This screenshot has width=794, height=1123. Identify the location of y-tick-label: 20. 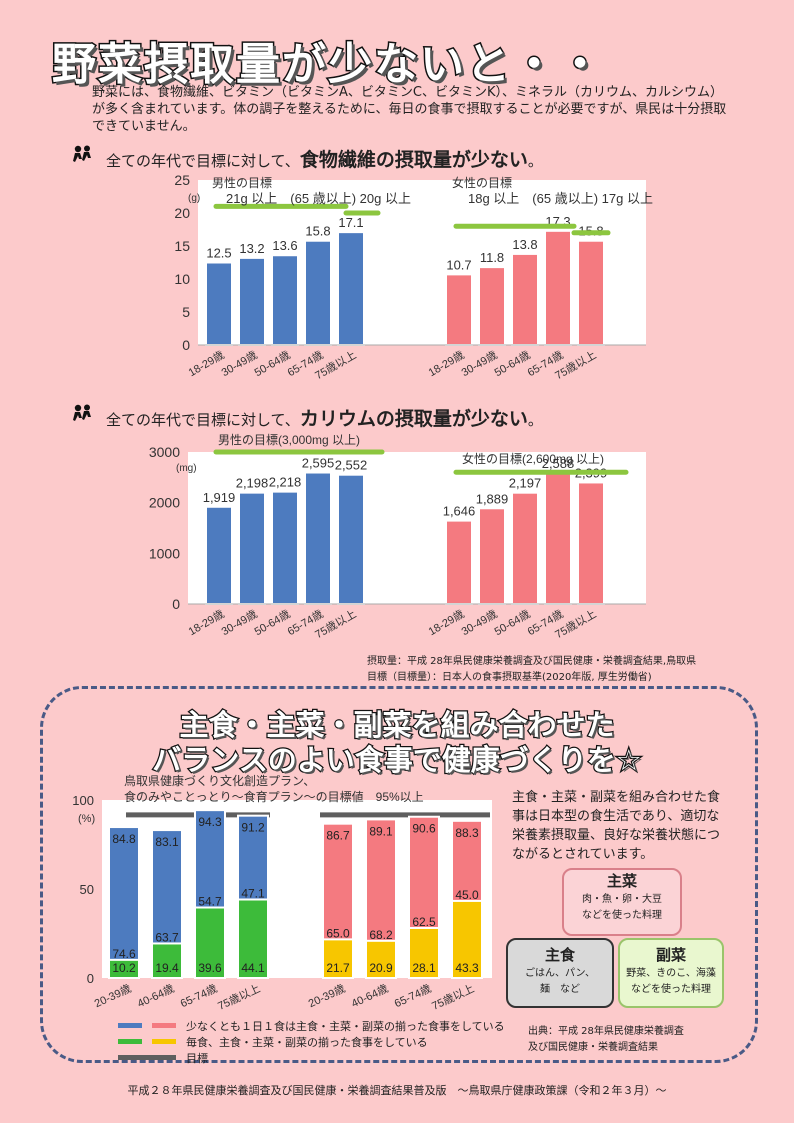
(182, 213).